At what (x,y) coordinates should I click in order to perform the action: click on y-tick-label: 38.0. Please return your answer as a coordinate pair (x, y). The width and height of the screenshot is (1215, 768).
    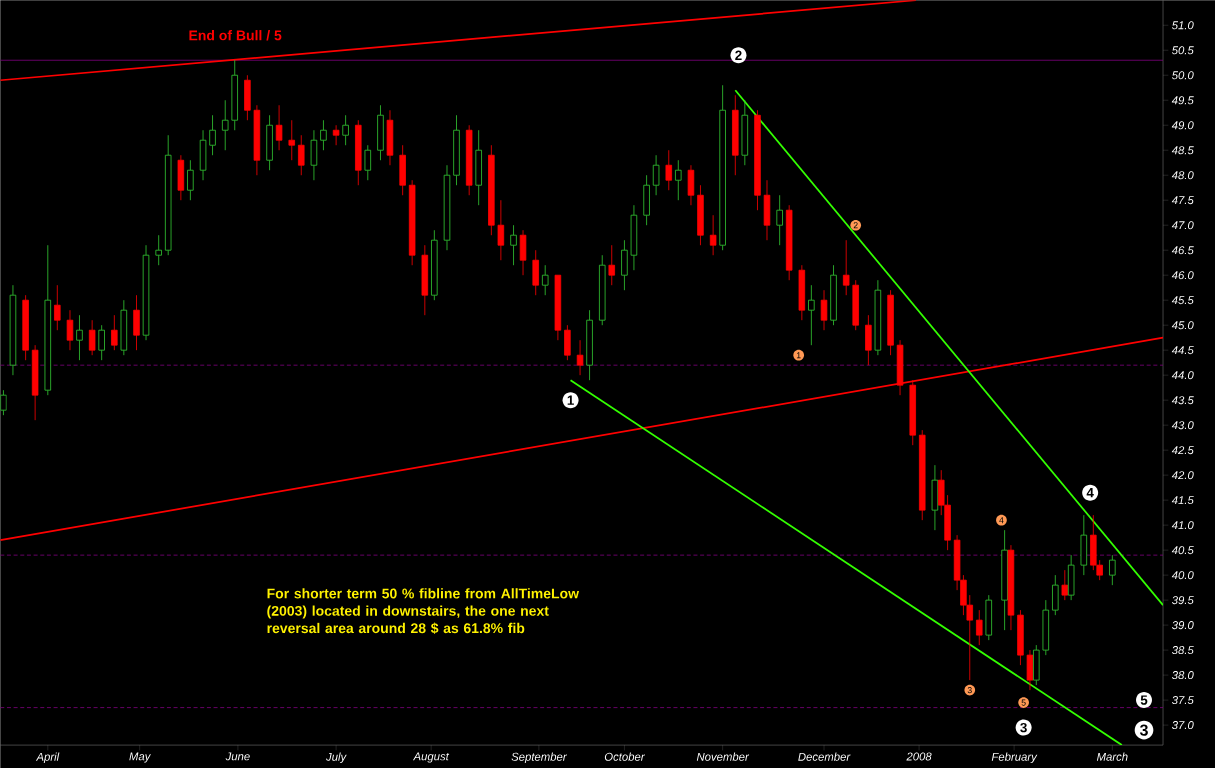
    Looking at the image, I should click on (1183, 675).